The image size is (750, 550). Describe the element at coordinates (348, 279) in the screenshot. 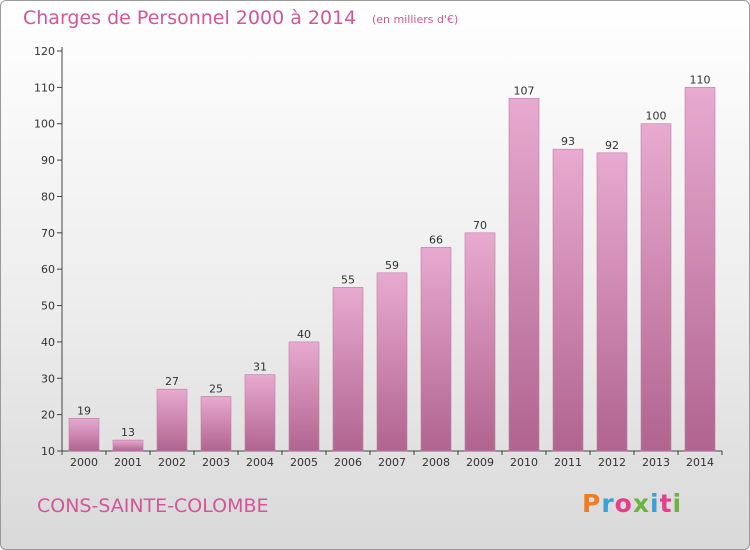

I see `data-label: 55` at that location.